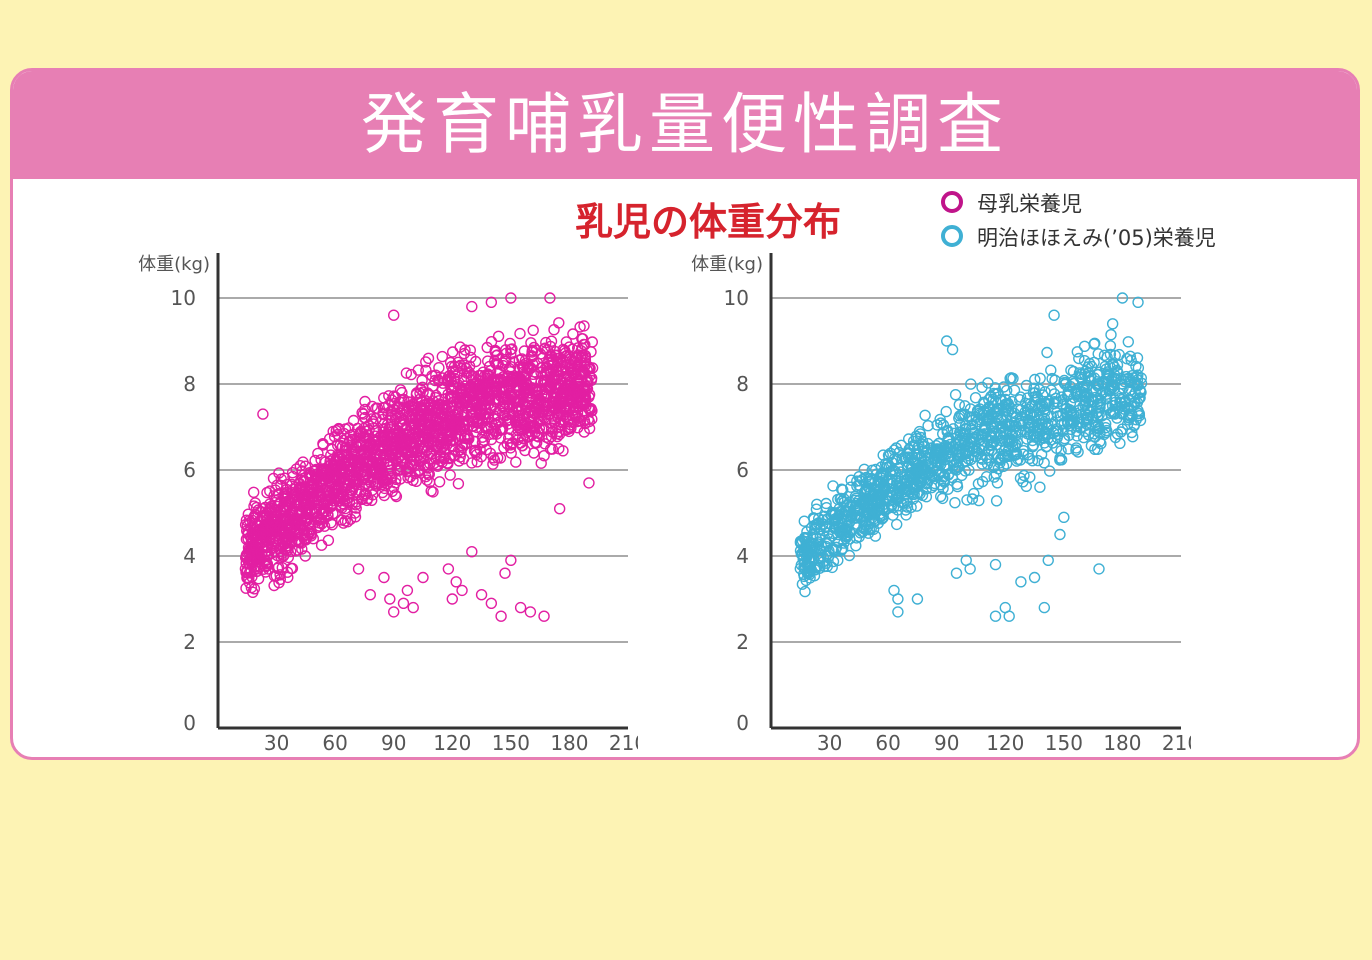  Describe the element at coordinates (685, 124) in the screenshot. I see `page-title: 発育哺乳量便性調査` at that location.